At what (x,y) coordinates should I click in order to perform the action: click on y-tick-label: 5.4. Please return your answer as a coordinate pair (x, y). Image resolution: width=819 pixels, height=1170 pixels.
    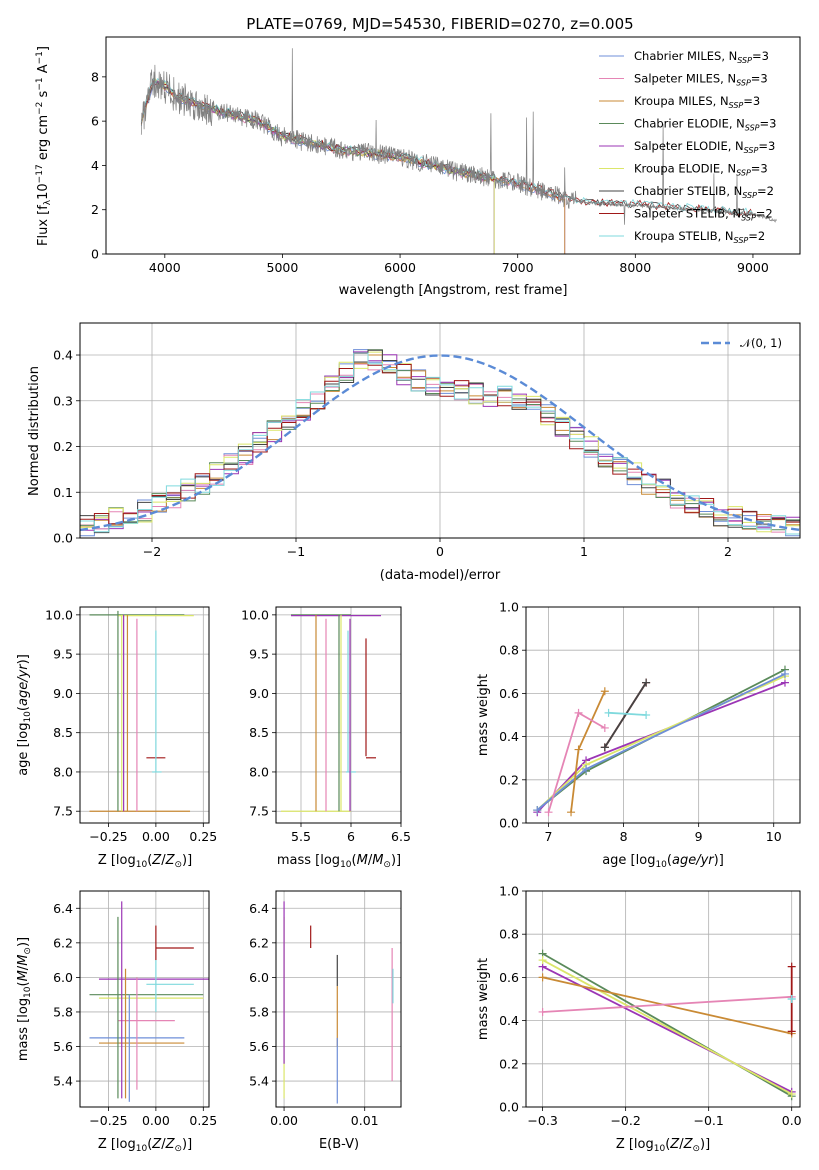
    Looking at the image, I should click on (63, 1081).